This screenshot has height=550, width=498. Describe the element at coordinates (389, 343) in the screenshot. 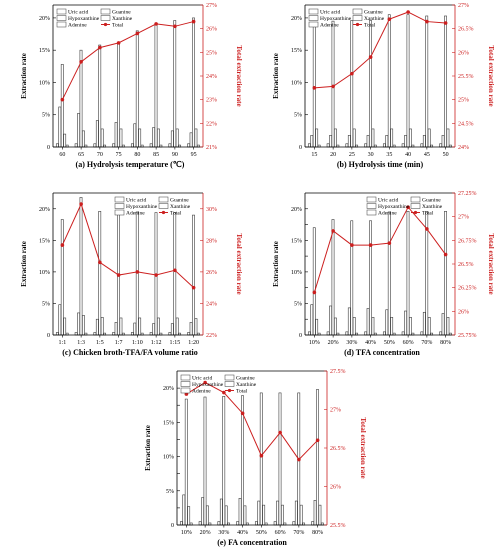

I see `x-tick-label: 50%` at that location.